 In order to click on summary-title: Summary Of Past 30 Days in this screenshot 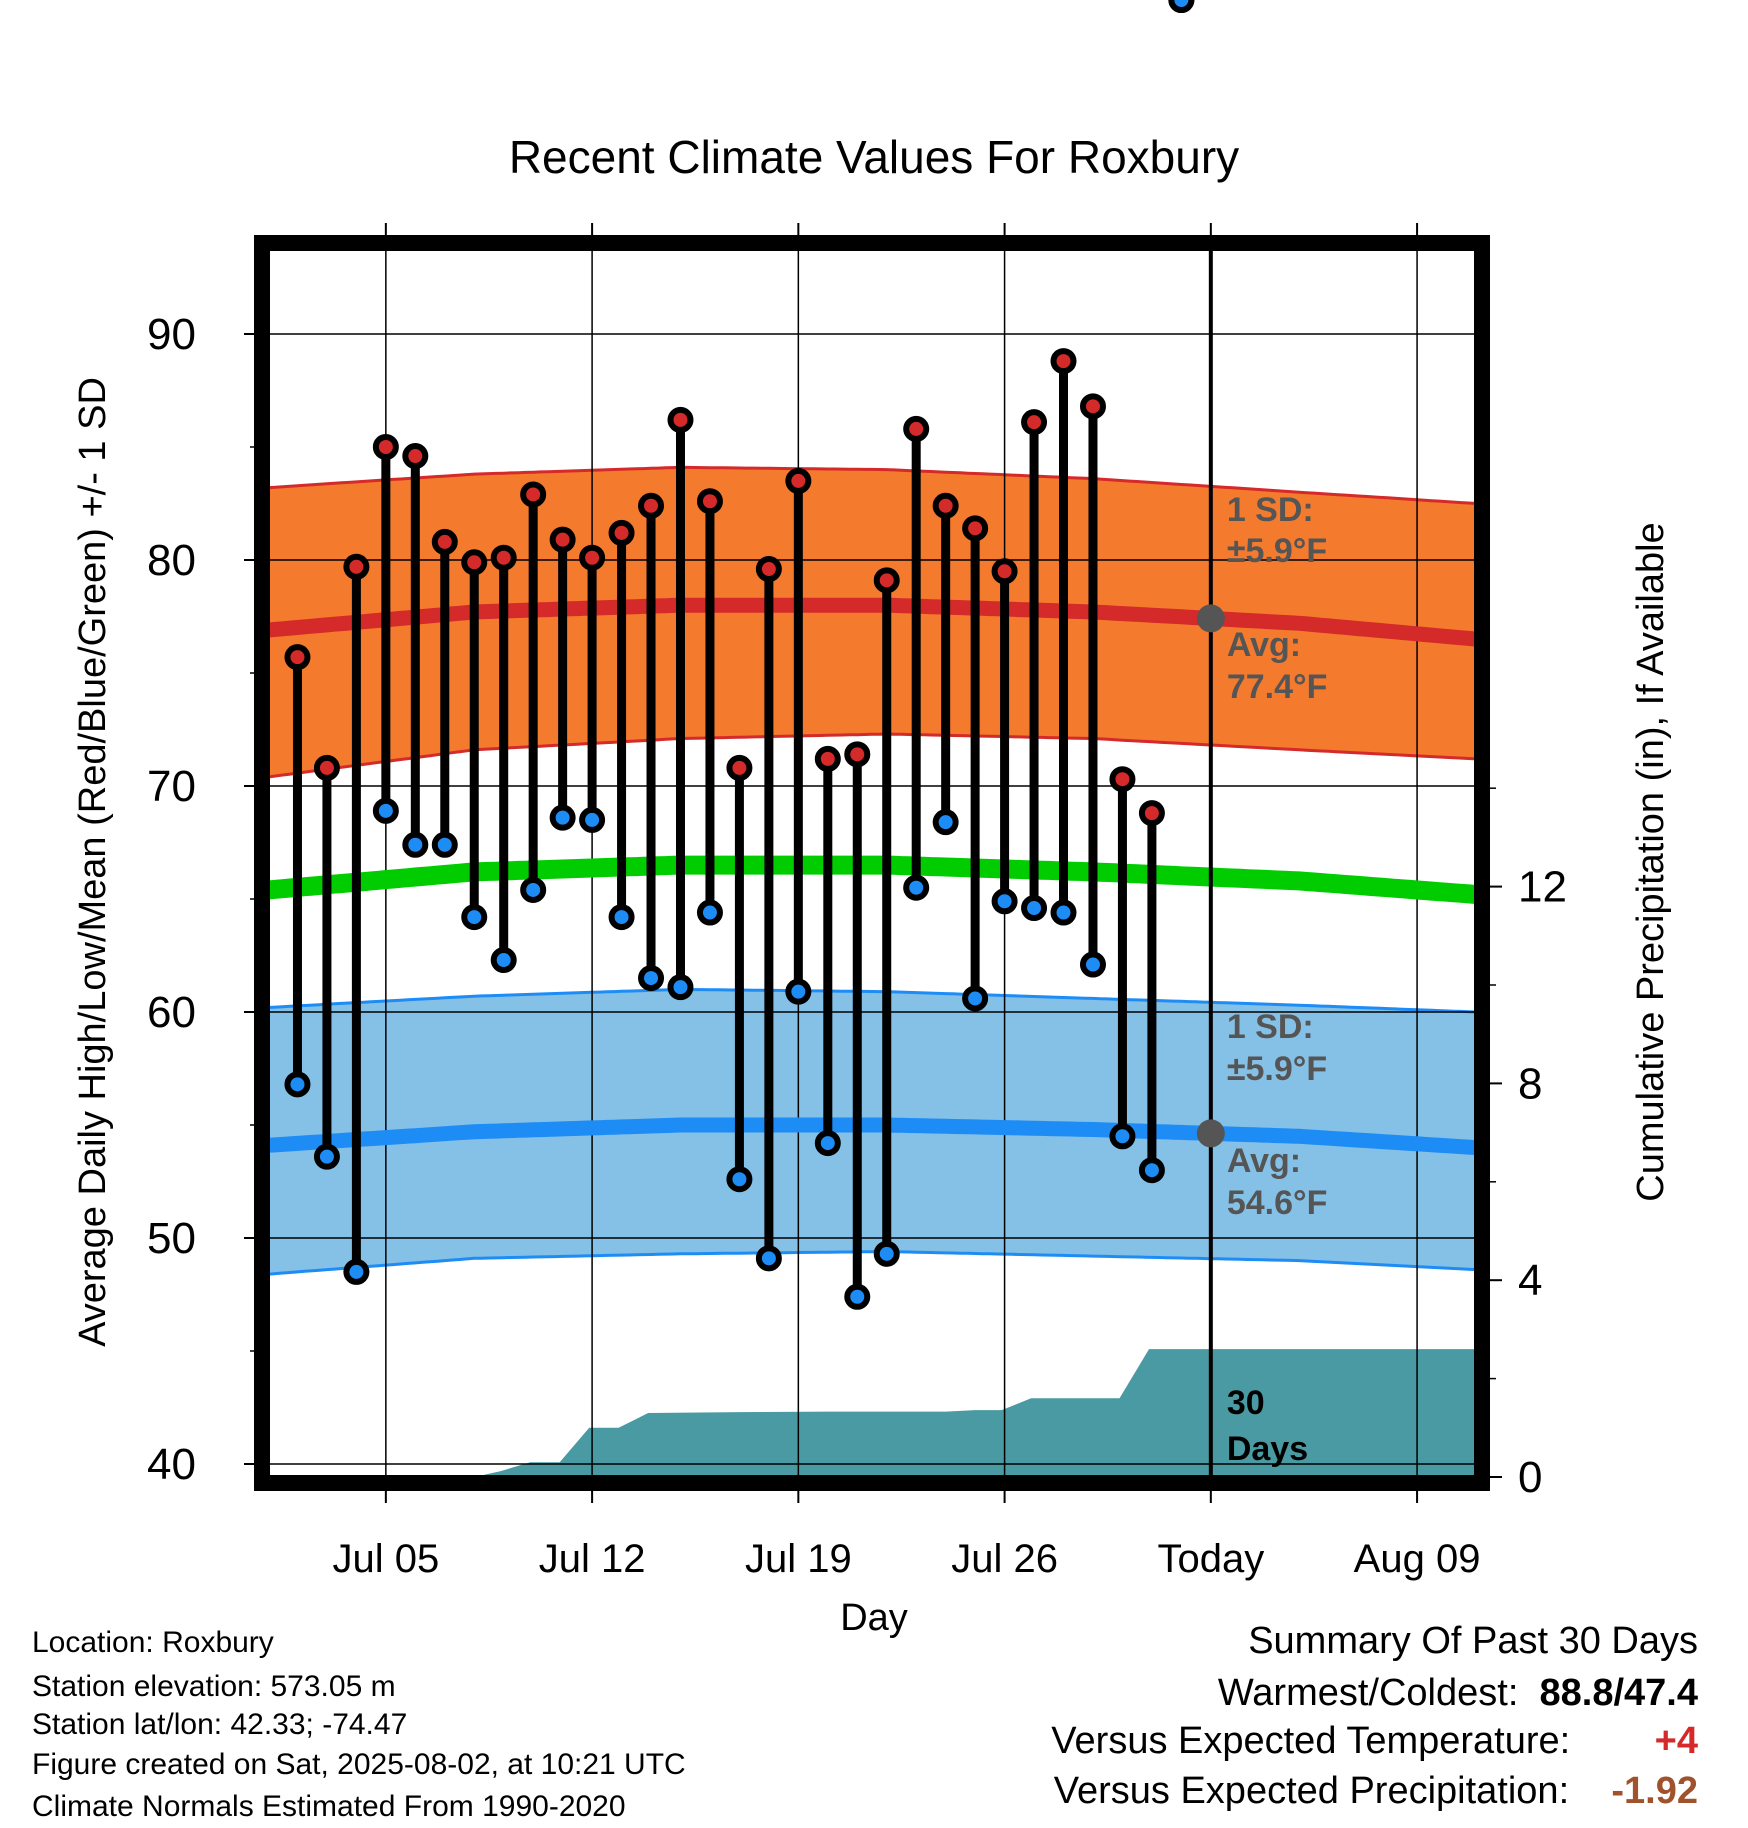, I will do `click(1473, 1641)`.